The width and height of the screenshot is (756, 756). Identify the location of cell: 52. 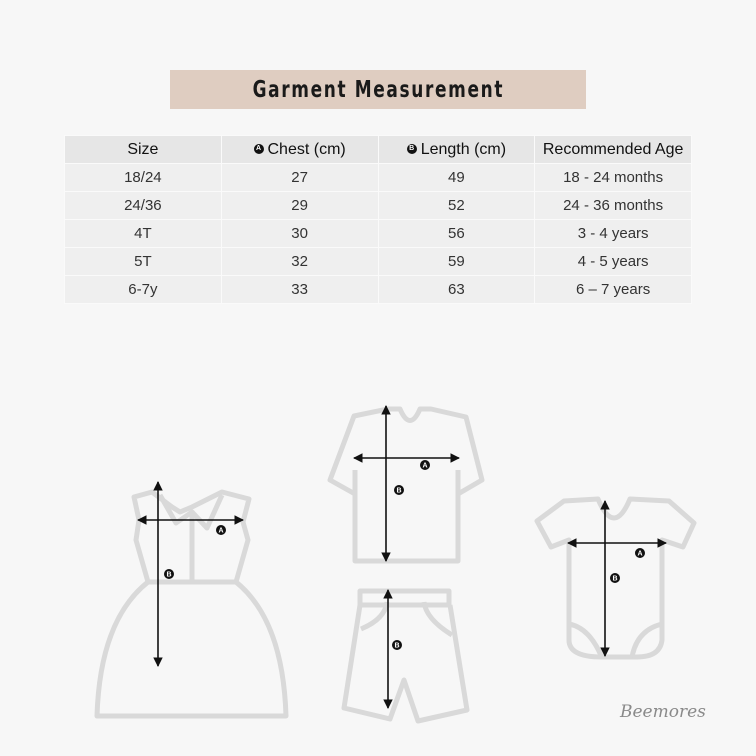
(456, 205).